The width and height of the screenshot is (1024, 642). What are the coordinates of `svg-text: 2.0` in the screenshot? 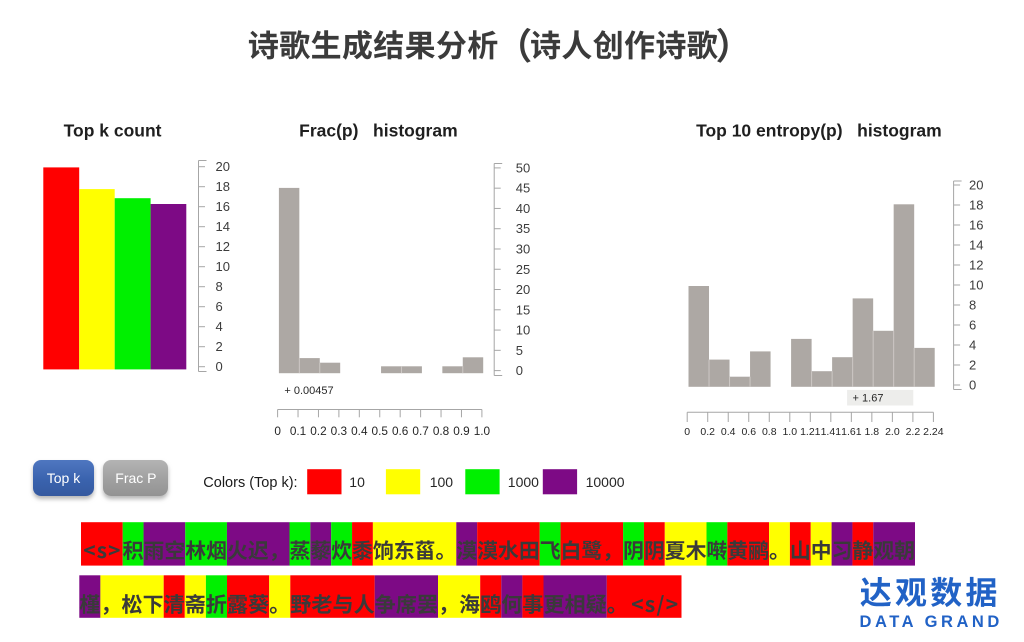 It's located at (892, 432).